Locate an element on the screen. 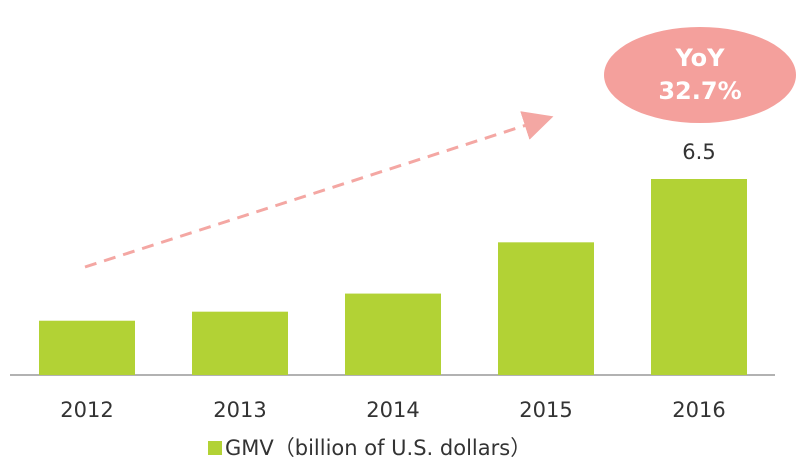  annotation-bubble is located at coordinates (700, 75).